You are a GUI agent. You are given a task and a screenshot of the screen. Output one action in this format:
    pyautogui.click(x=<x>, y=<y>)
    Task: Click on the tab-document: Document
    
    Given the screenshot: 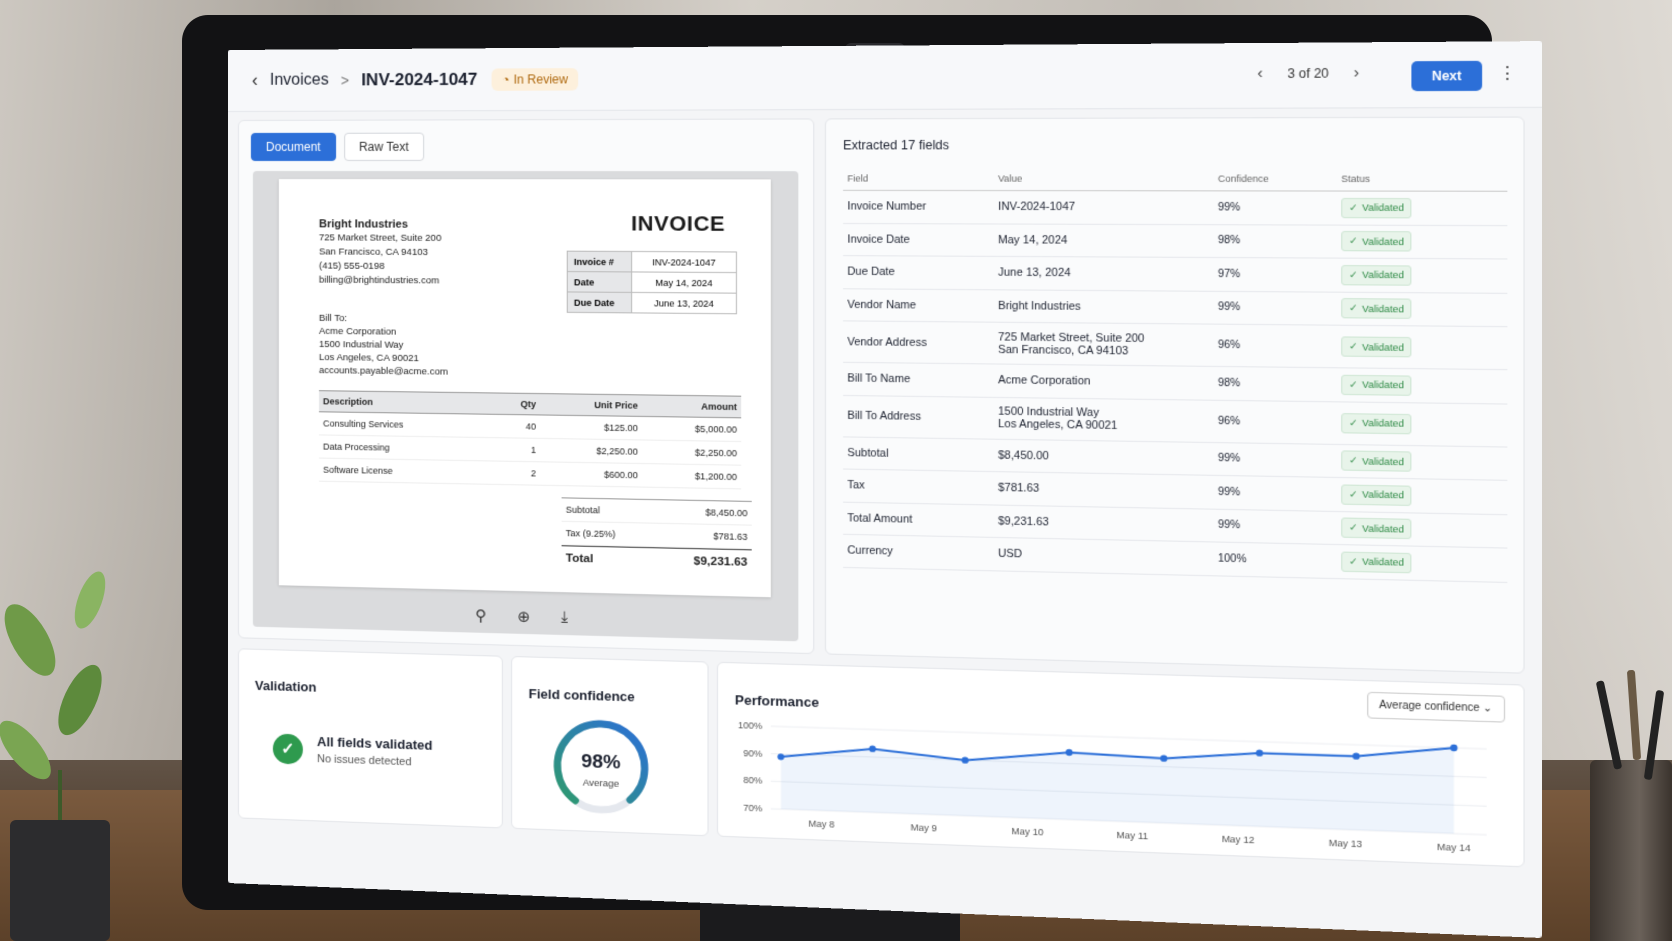 What is the action you would take?
    pyautogui.click(x=293, y=147)
    